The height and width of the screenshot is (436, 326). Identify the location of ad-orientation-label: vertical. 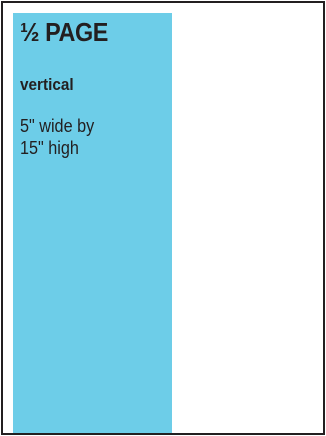
(47, 84).